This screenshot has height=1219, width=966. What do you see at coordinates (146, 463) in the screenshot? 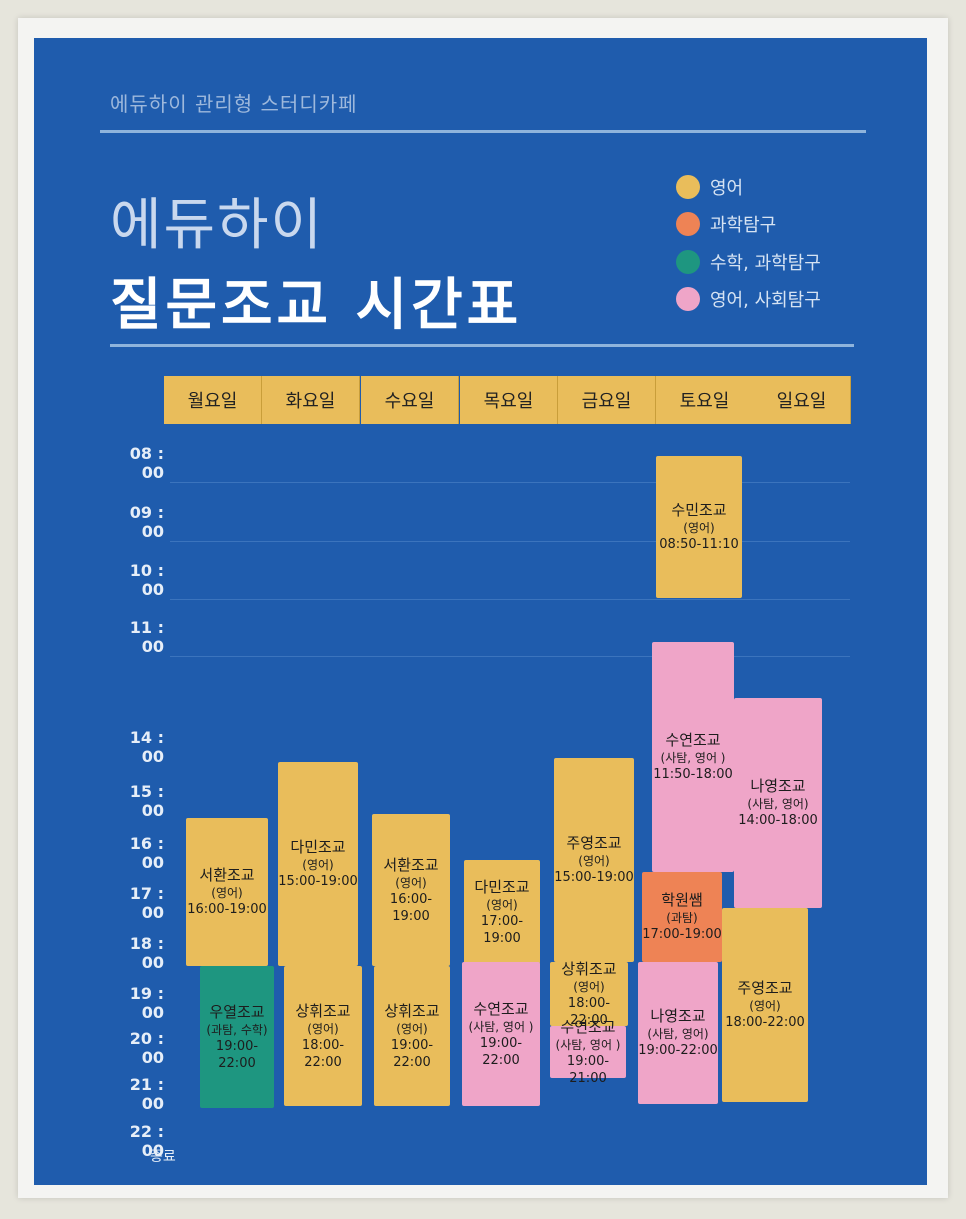
I see `time-label: 08 : 00` at bounding box center [146, 463].